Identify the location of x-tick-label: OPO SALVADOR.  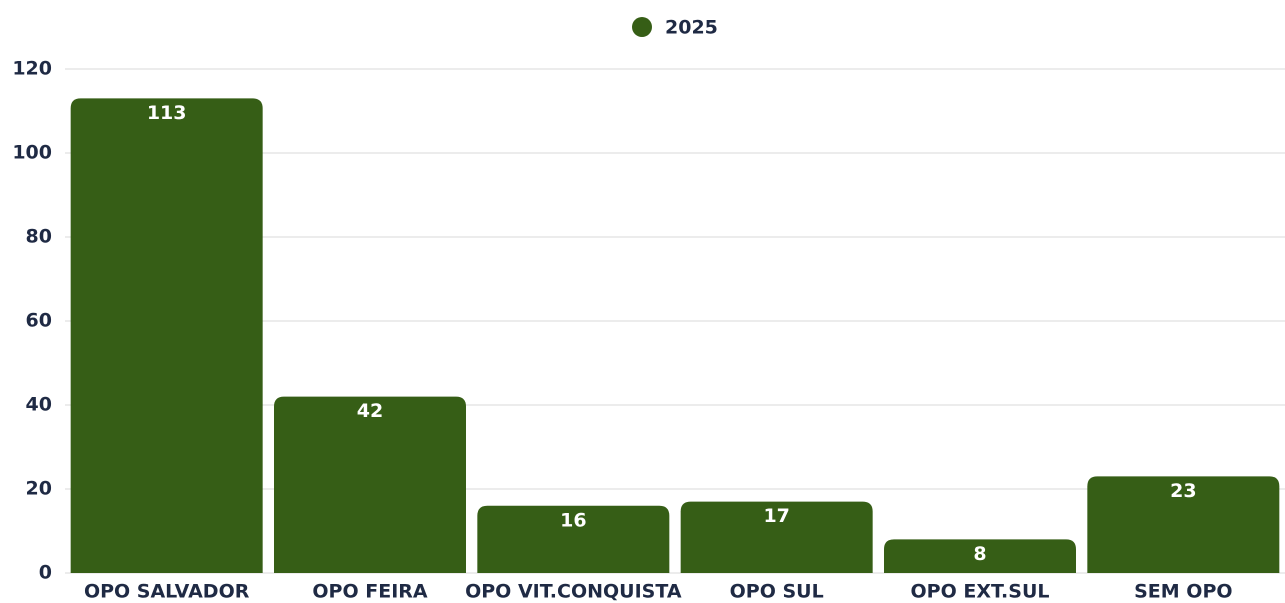
(167, 592).